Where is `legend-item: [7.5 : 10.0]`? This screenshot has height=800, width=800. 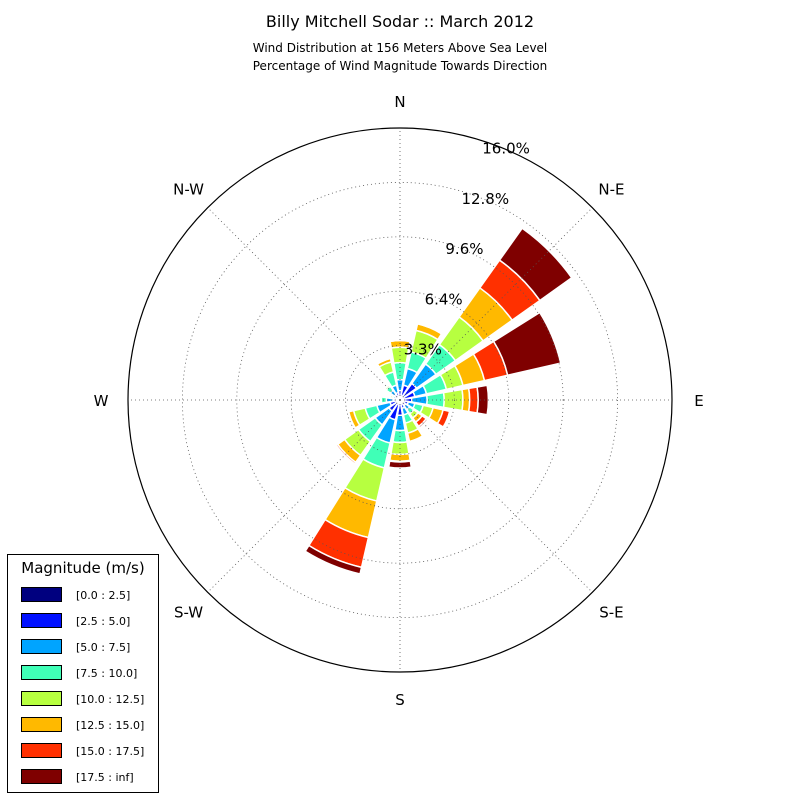 legend-item: [7.5 : 10.0] is located at coordinates (88, 673).